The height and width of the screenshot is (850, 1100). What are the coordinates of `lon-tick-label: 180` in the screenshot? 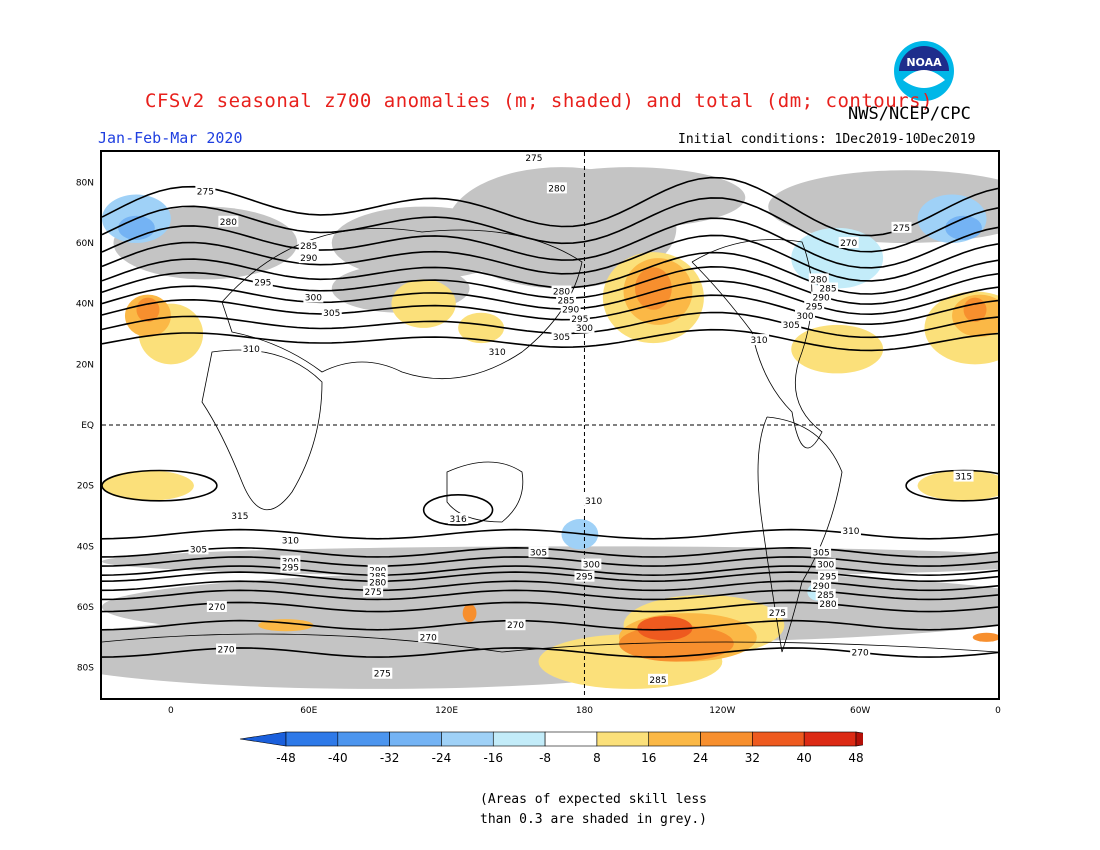 It's located at (584, 711).